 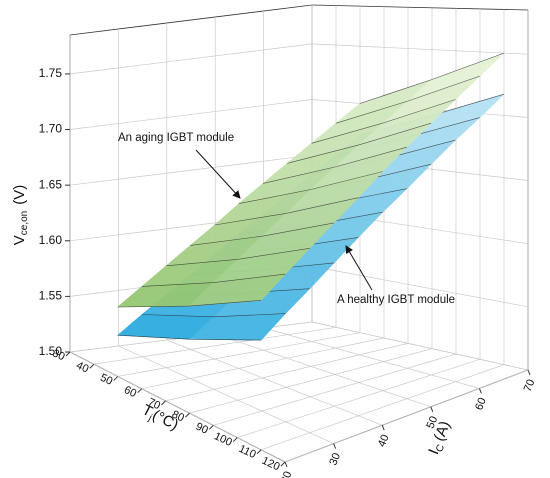 What do you see at coordinates (106, 380) in the screenshot?
I see `y-tick-label: 50` at bounding box center [106, 380].